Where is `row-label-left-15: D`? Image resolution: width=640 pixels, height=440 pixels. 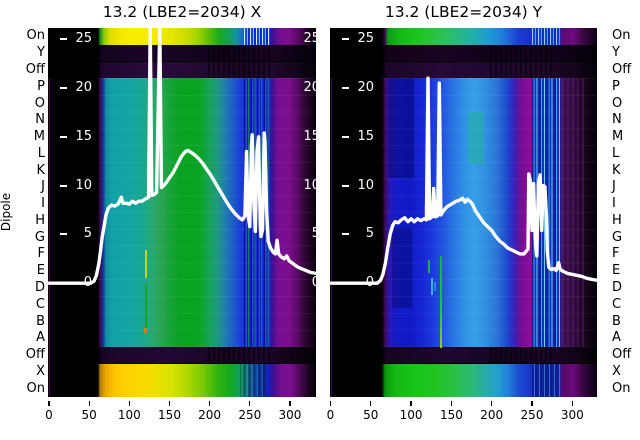 row-label-left-15: D is located at coordinates (39, 287).